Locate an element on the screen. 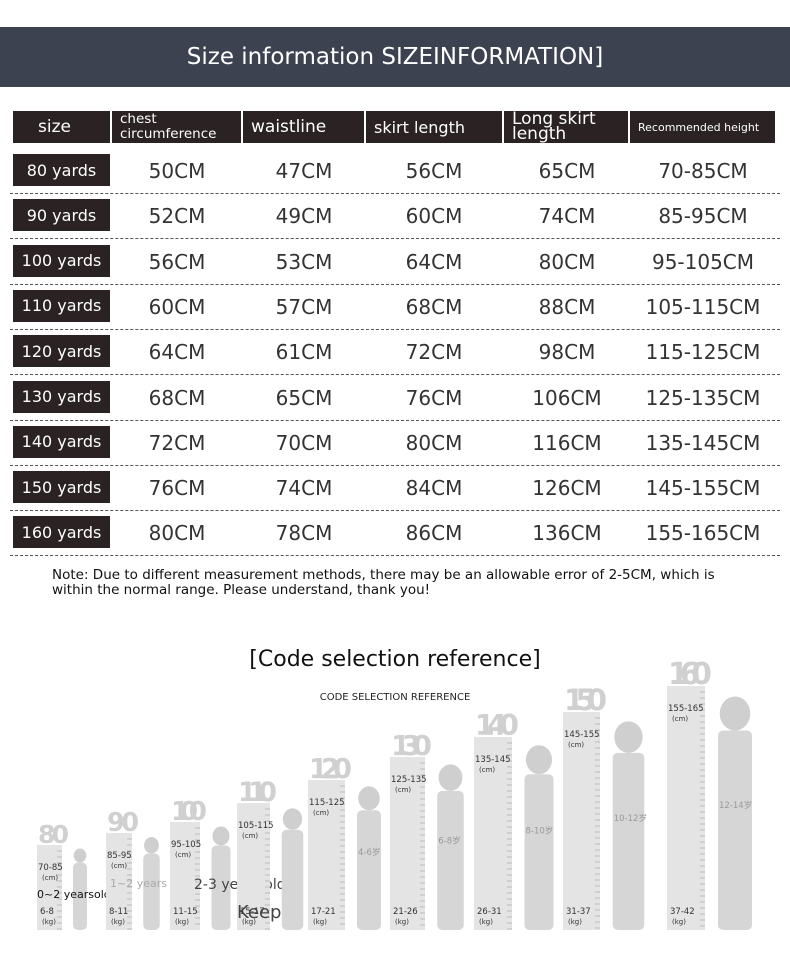 This screenshot has width=790, height=957. age-label: Keep is located at coordinates (259, 912).